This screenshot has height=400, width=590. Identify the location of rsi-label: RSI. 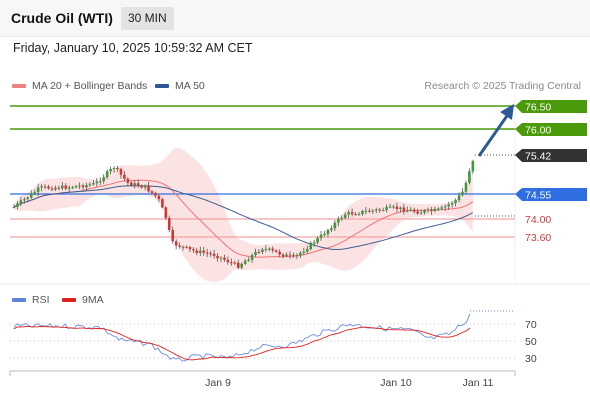
(41, 300).